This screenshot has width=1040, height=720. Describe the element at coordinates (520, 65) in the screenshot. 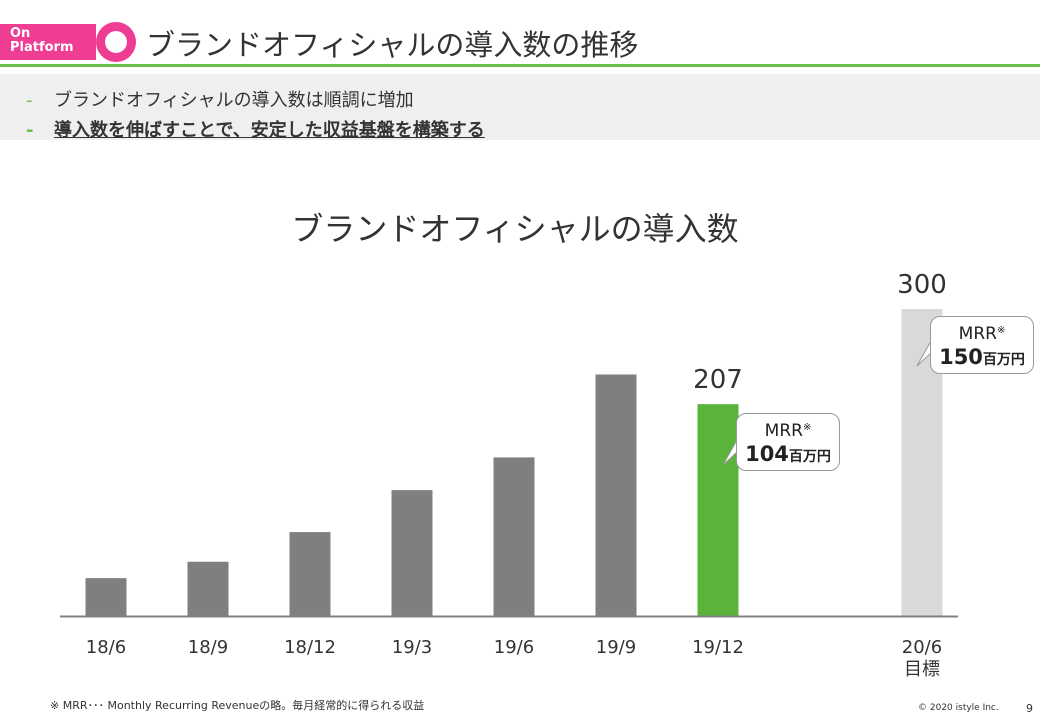

I see `title-divider` at that location.